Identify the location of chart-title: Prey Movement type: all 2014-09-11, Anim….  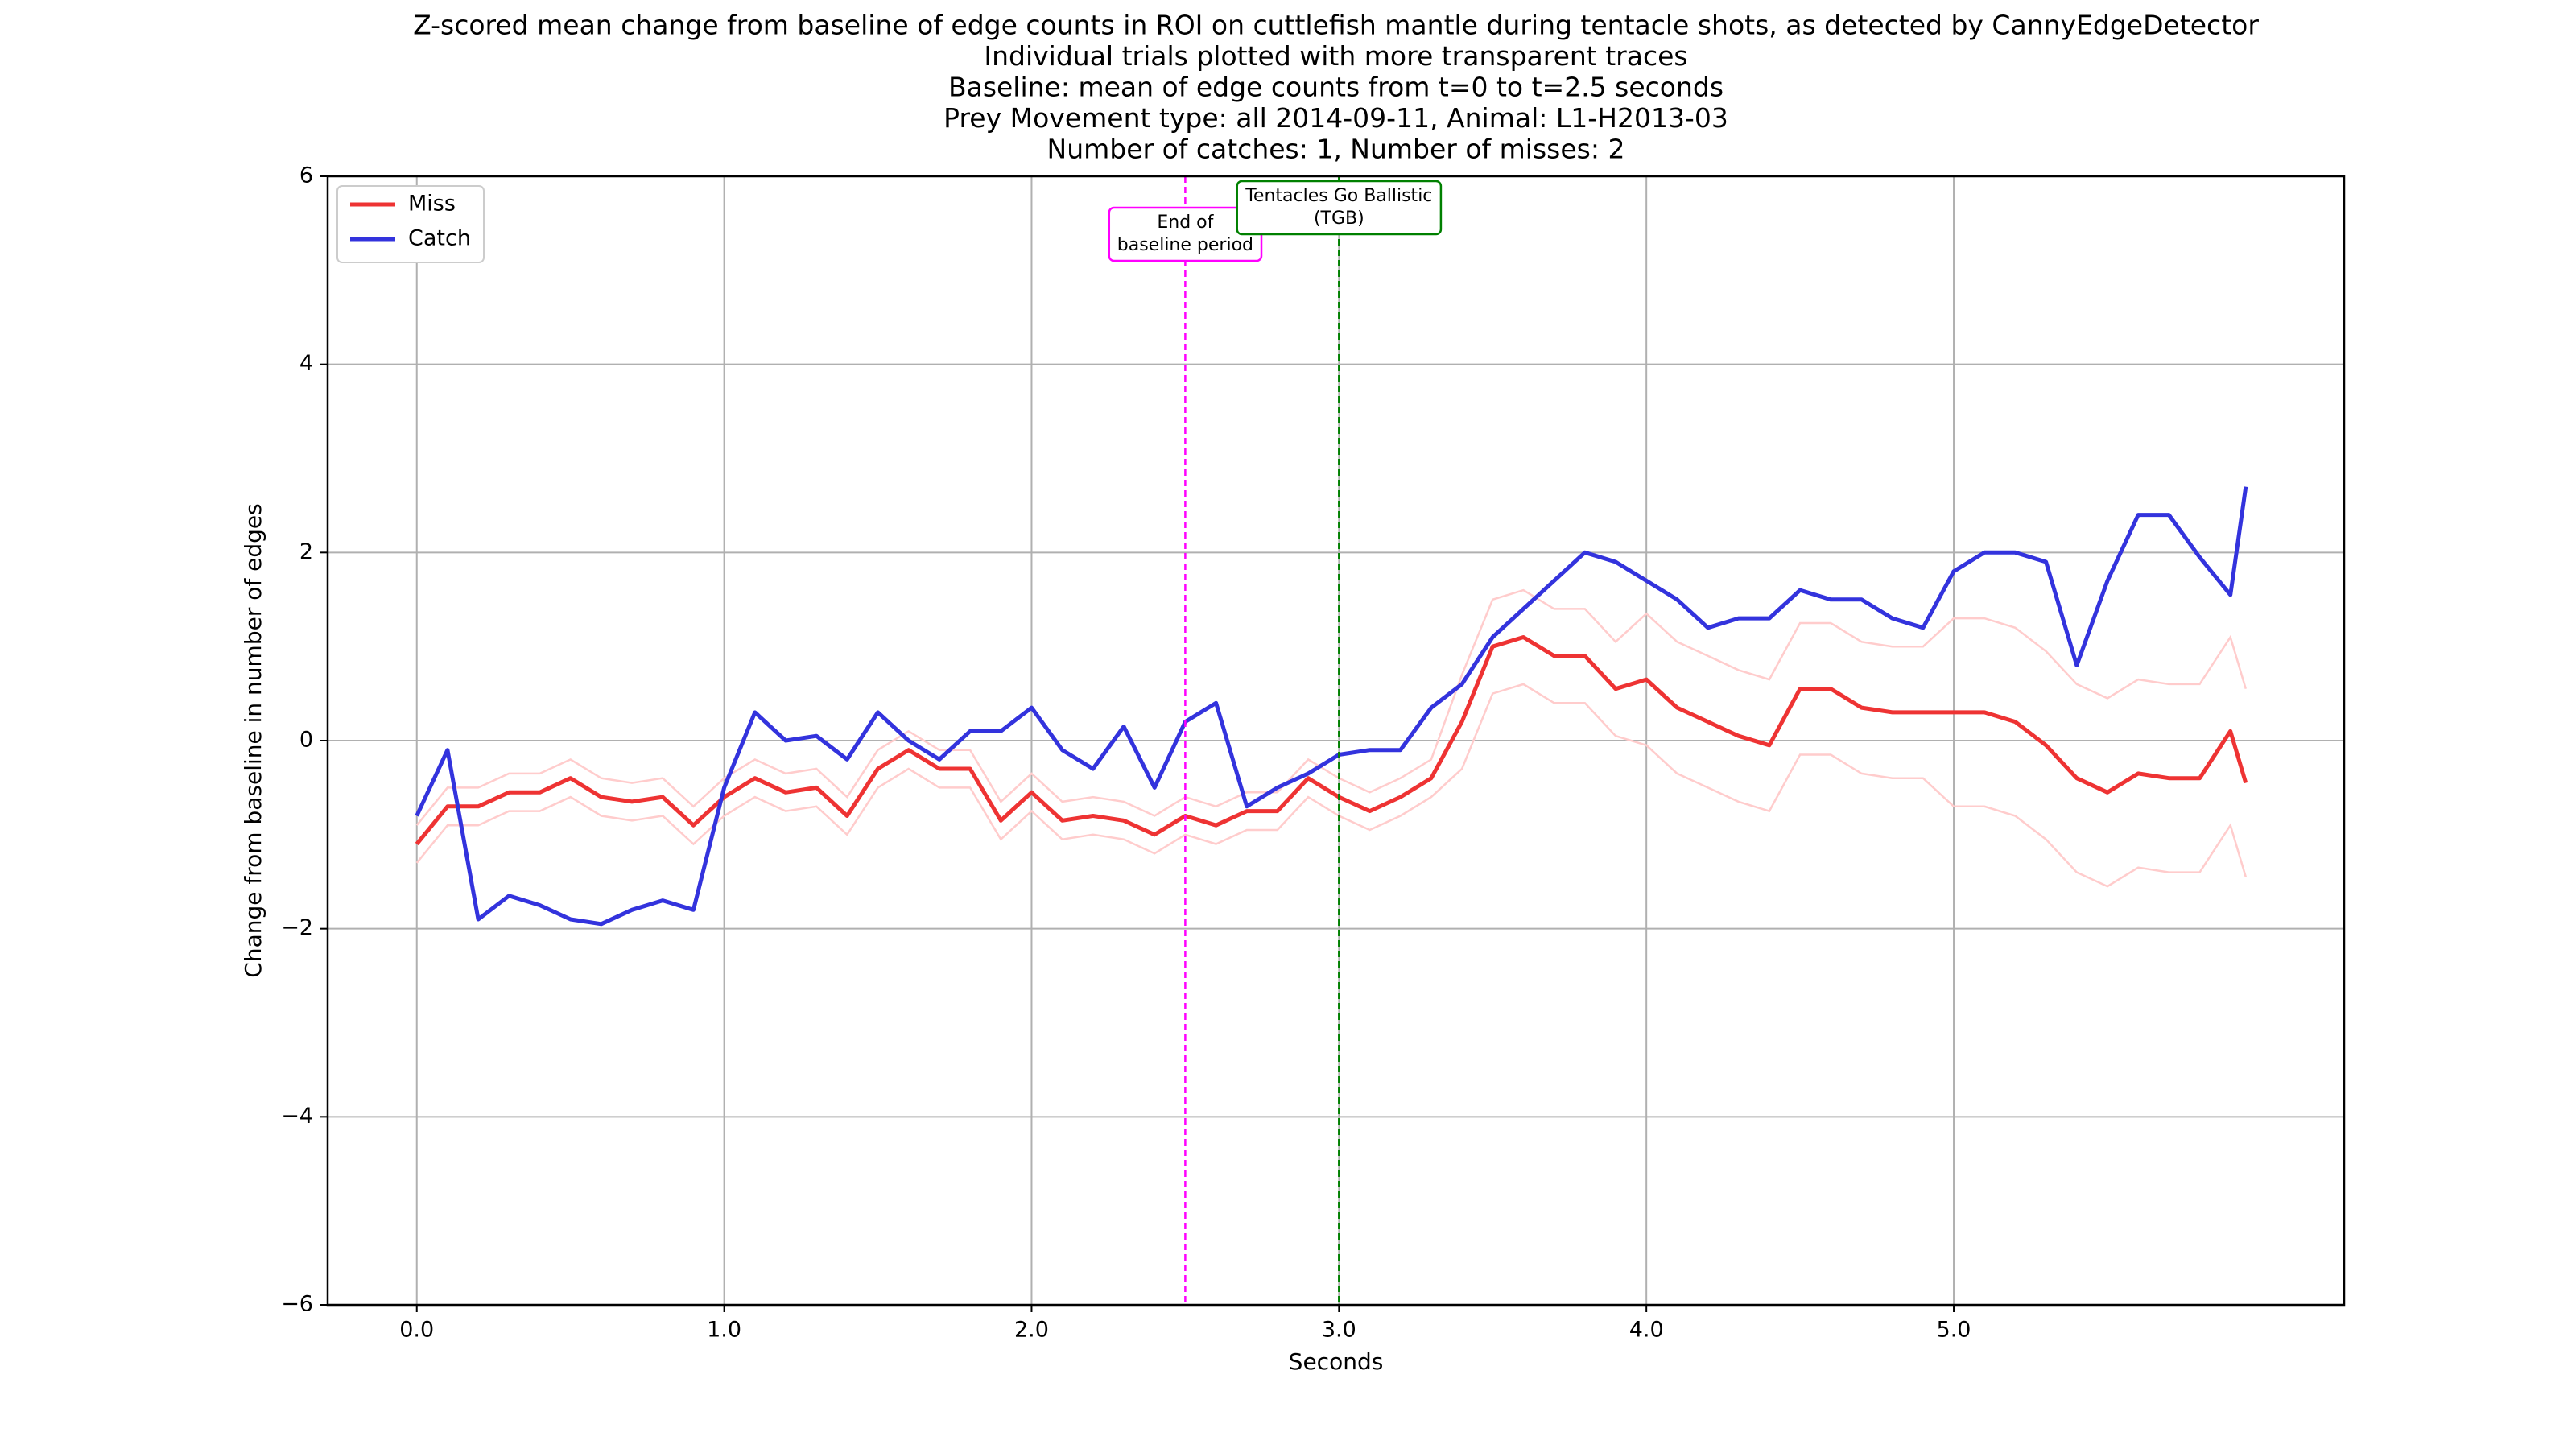
(1335, 118).